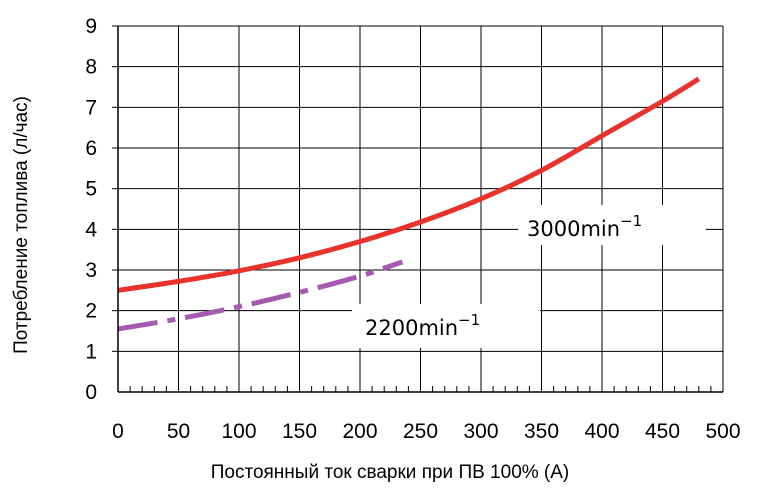 The width and height of the screenshot is (757, 495). Describe the element at coordinates (722, 431) in the screenshot. I see `x-tick-label: 500` at that location.